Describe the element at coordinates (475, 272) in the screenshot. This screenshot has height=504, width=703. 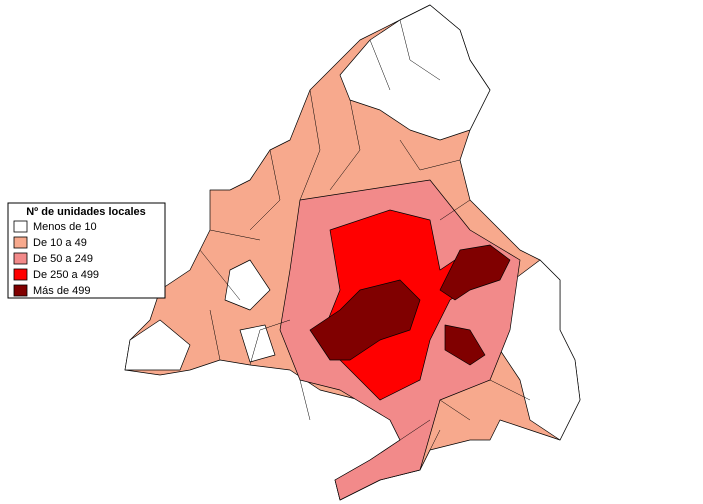
I see `region-dark-east` at that location.